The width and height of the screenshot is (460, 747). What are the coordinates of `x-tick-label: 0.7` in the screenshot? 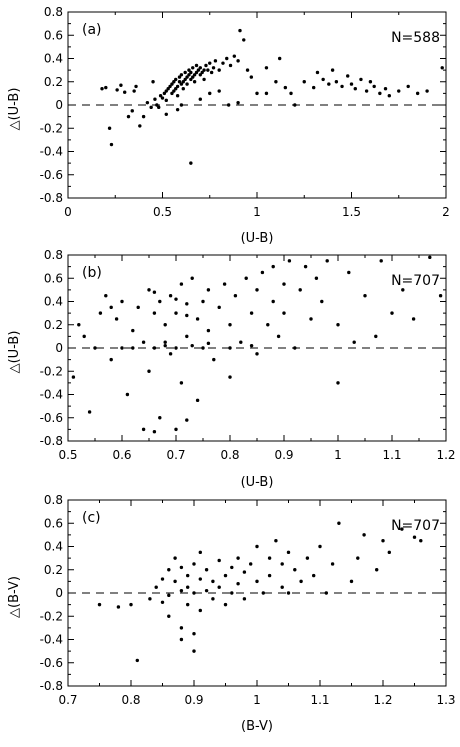 It's located at (175, 455).